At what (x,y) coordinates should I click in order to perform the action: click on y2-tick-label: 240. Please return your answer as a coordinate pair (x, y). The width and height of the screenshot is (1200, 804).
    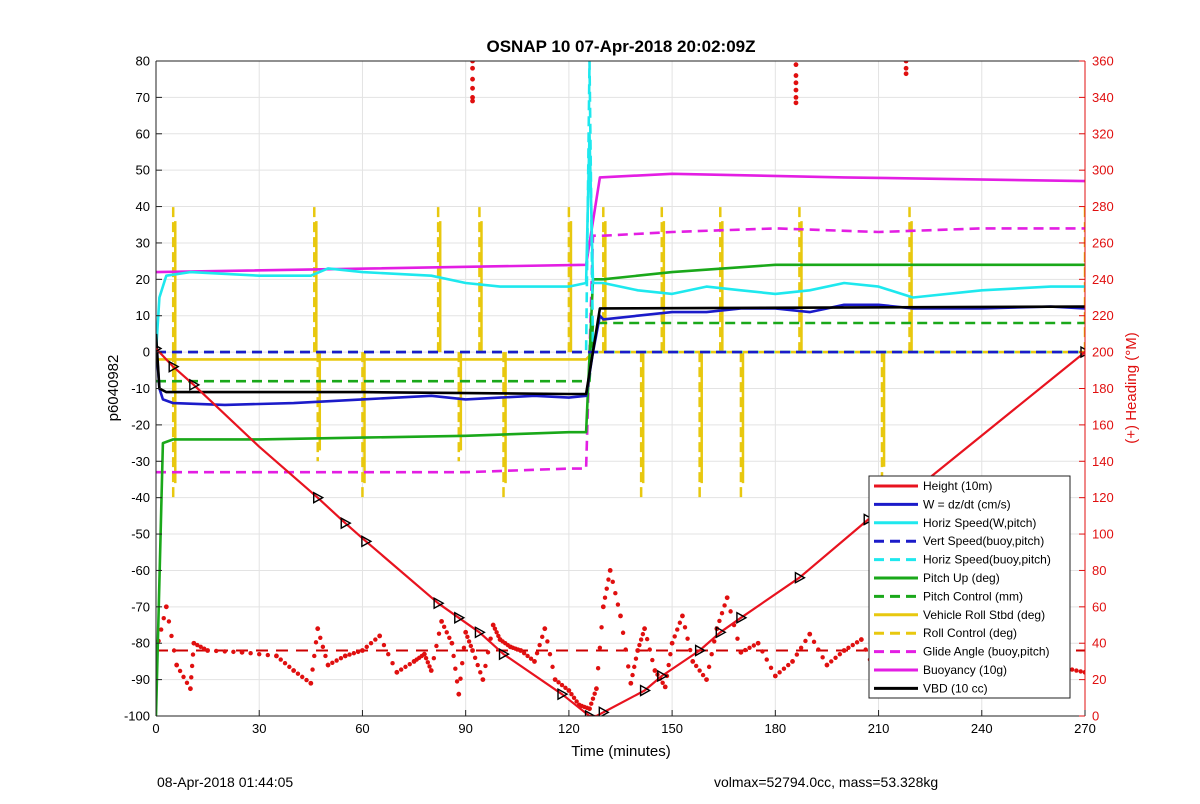
    Looking at the image, I should click on (1103, 279).